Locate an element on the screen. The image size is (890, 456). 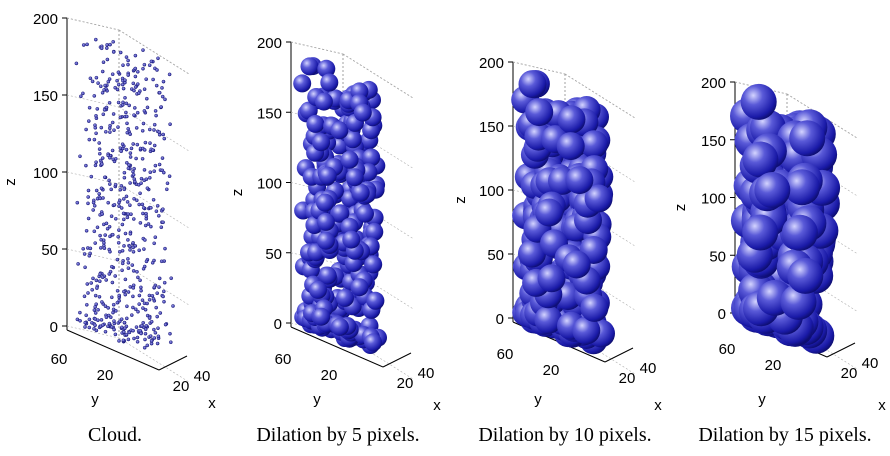
y-axis-label: y is located at coordinates (762, 399).